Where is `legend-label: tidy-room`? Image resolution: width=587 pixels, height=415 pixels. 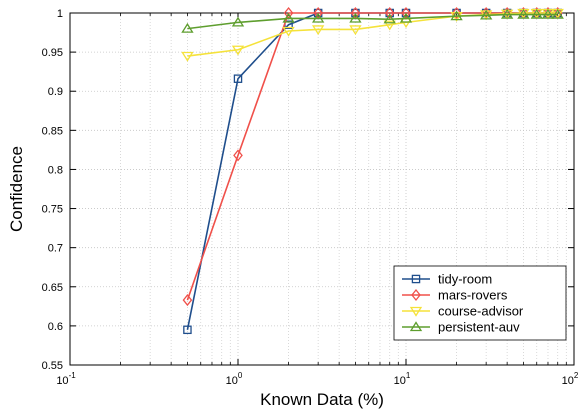 legend-label: tidy-room is located at coordinates (465, 279).